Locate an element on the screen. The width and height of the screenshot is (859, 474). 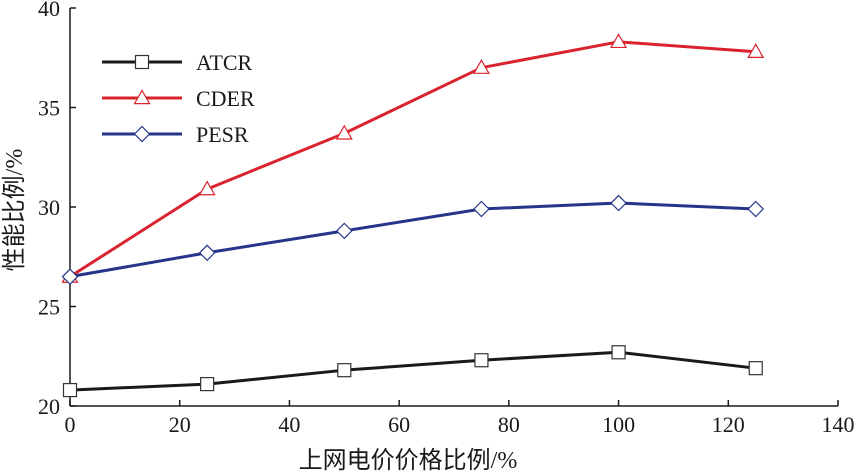
series-atcr is located at coordinates (412, 371).